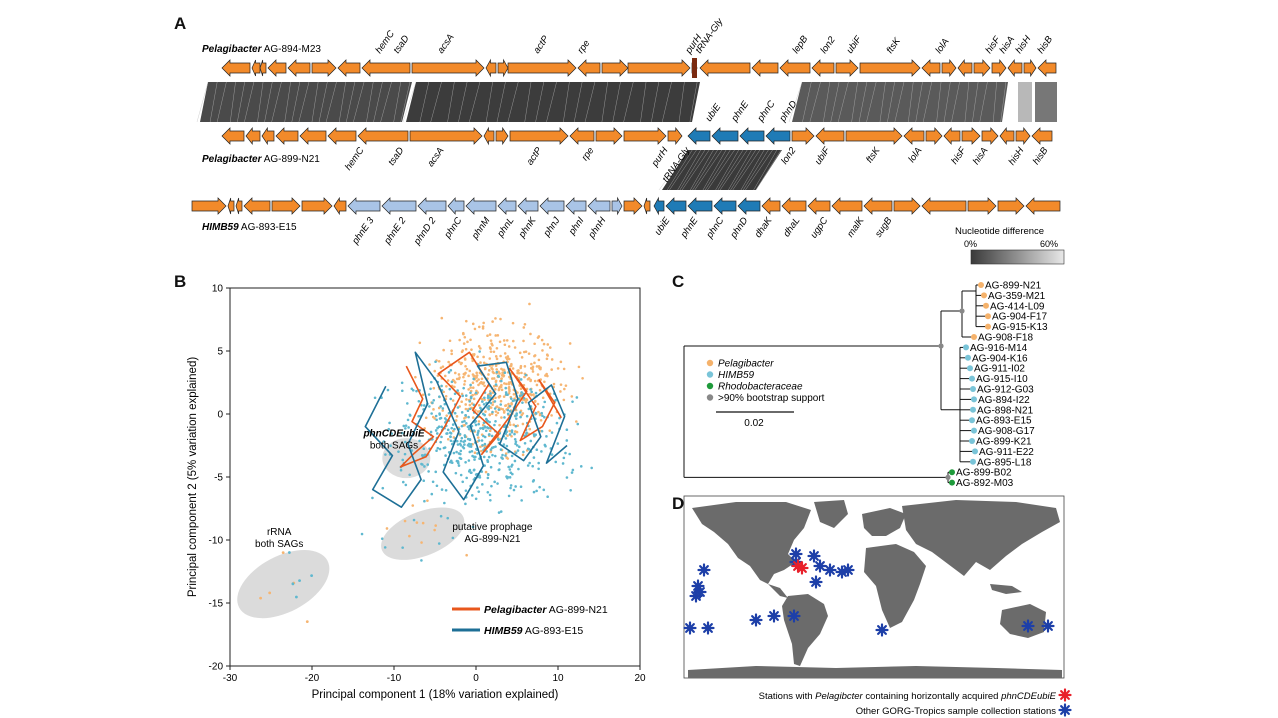 The height and width of the screenshot is (718, 1278). Describe the element at coordinates (760, 387) in the screenshot. I see `tree-legend-label: Rhodobacteraceae` at that location.